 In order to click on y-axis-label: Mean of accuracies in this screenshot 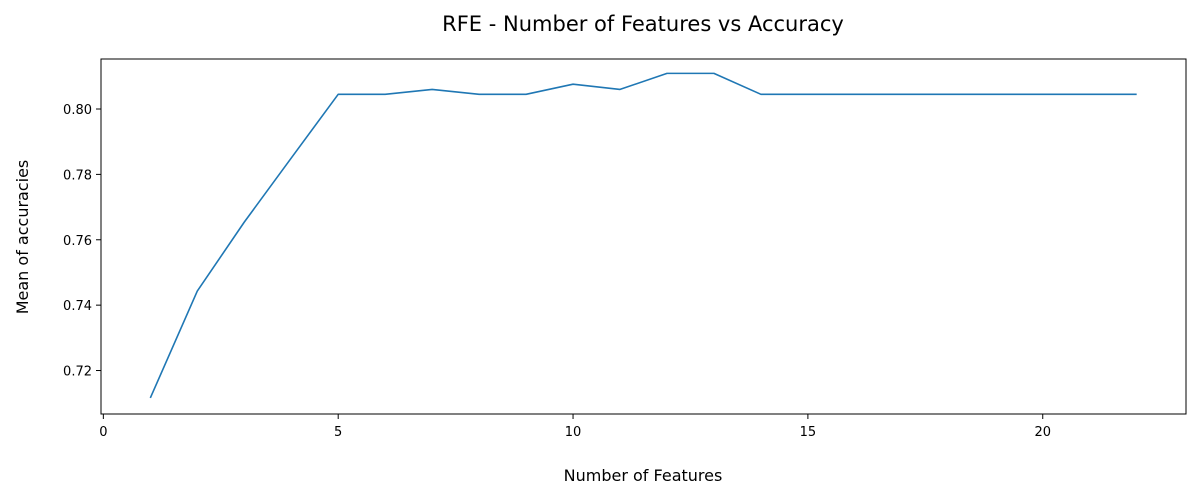, I will do `click(22, 237)`.